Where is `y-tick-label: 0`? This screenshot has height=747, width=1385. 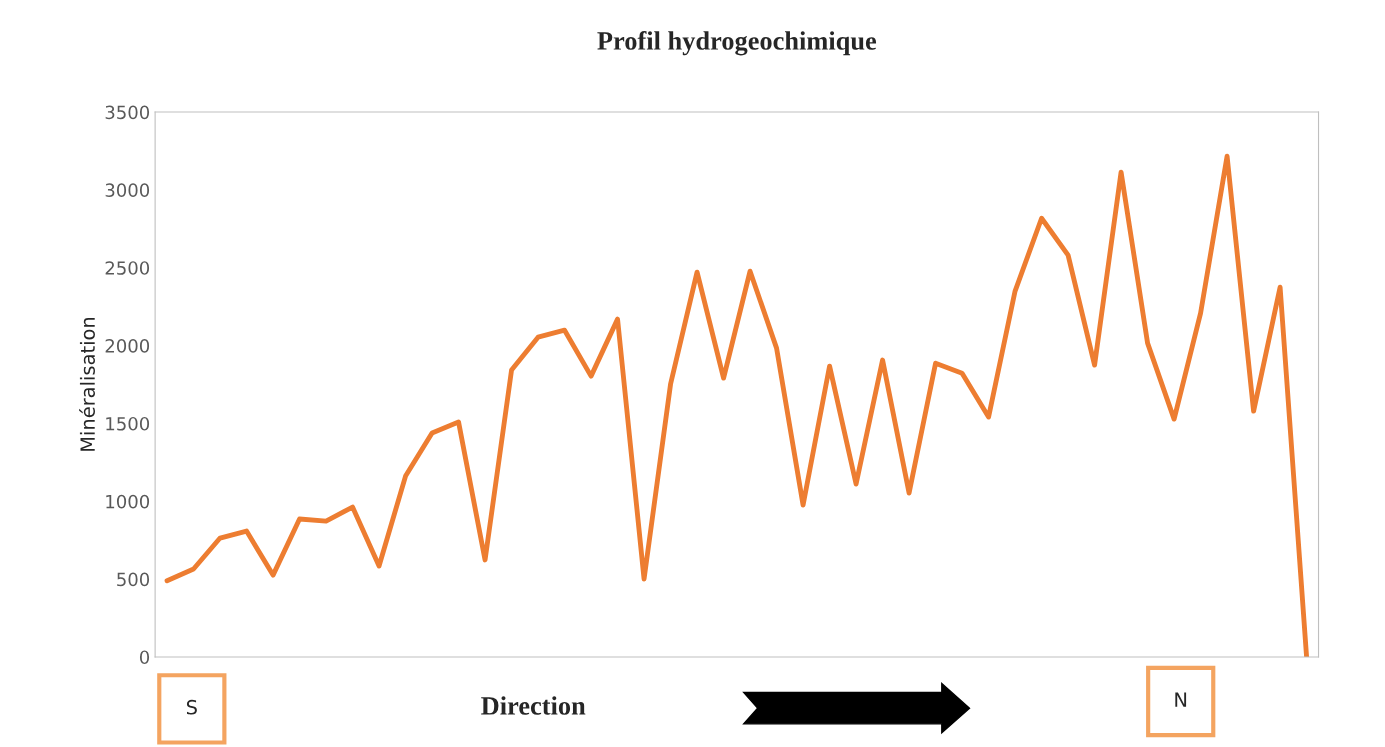
y-tick-label: 0 is located at coordinates (144, 657).